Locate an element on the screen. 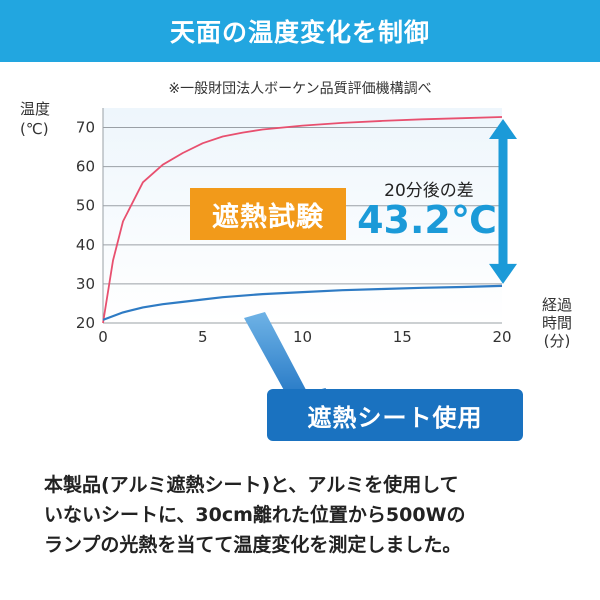 Image resolution: width=600 pixels, height=600 pixels. series-line-heat-sheet is located at coordinates (302, 302).